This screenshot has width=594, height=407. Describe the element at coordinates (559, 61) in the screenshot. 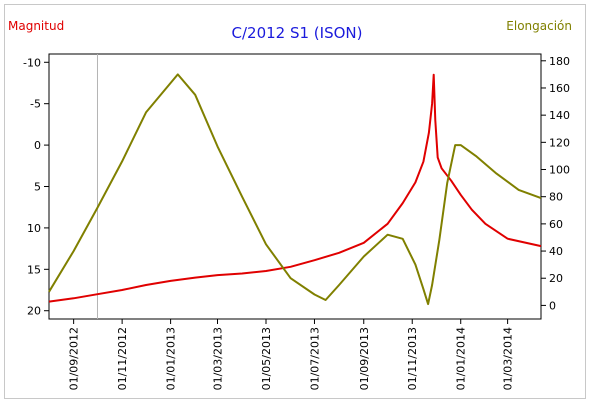

I see `right-tick-label: 180` at that location.